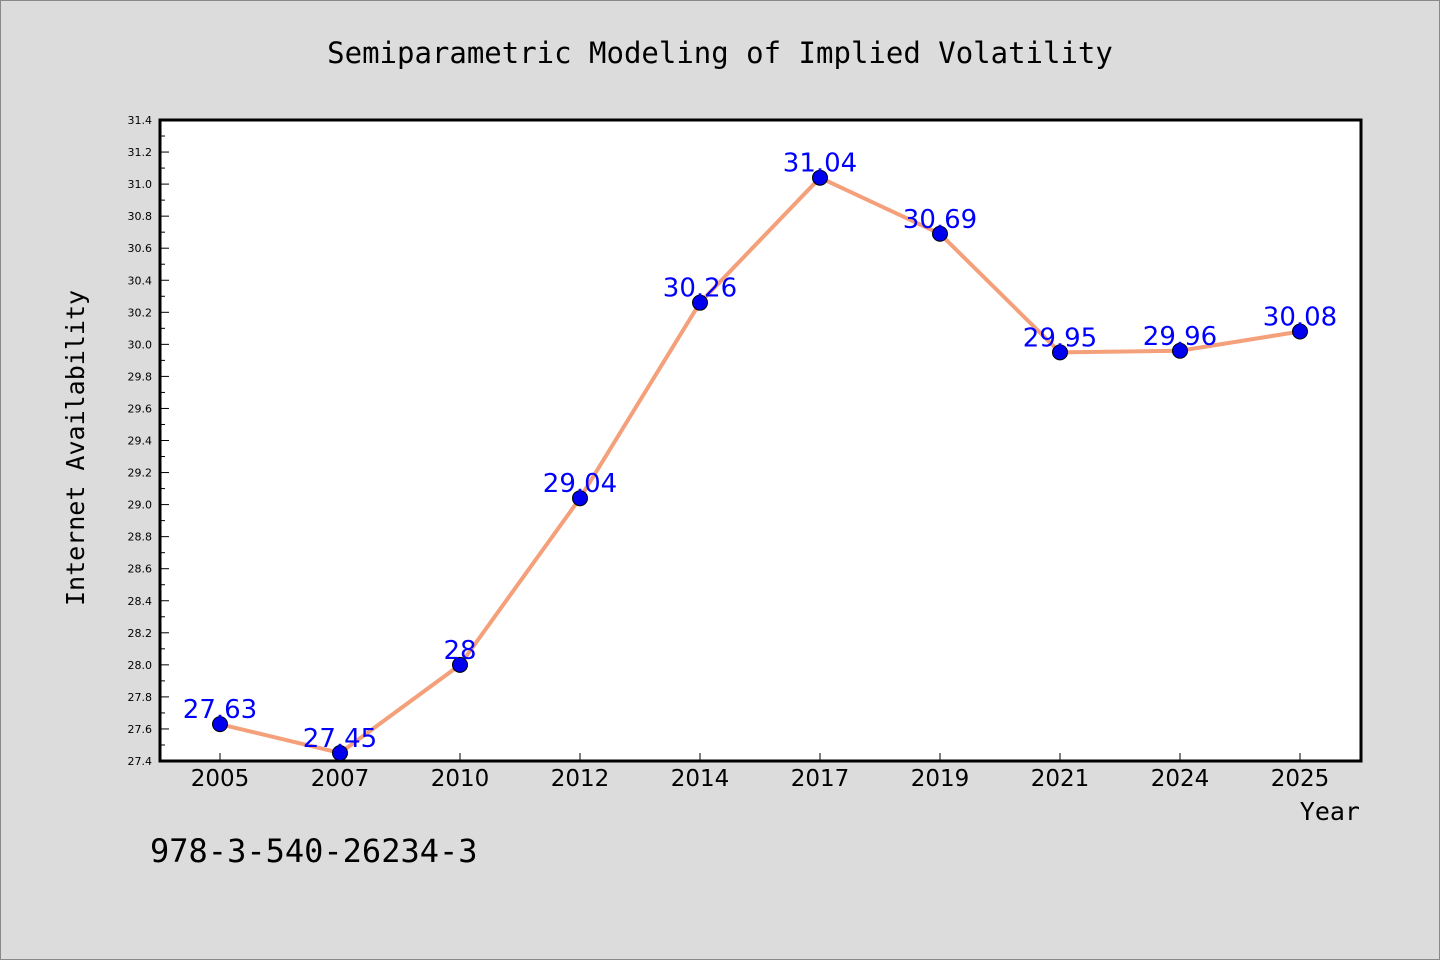 Image resolution: width=1440 pixels, height=960 pixels. I want to click on data-label: 30.26, so click(700, 289).